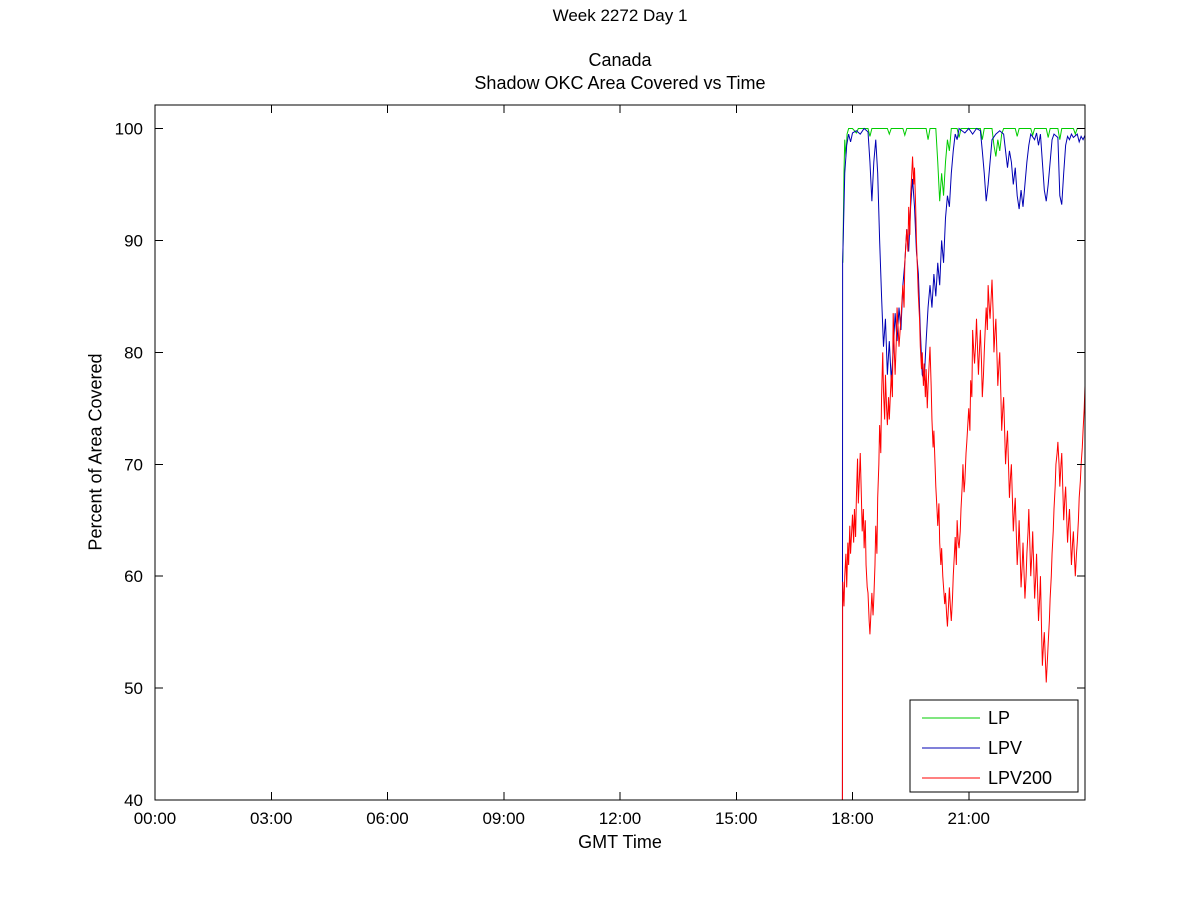 Image resolution: width=1200 pixels, height=900 pixels. I want to click on legend: LP LPV LPV200, so click(994, 746).